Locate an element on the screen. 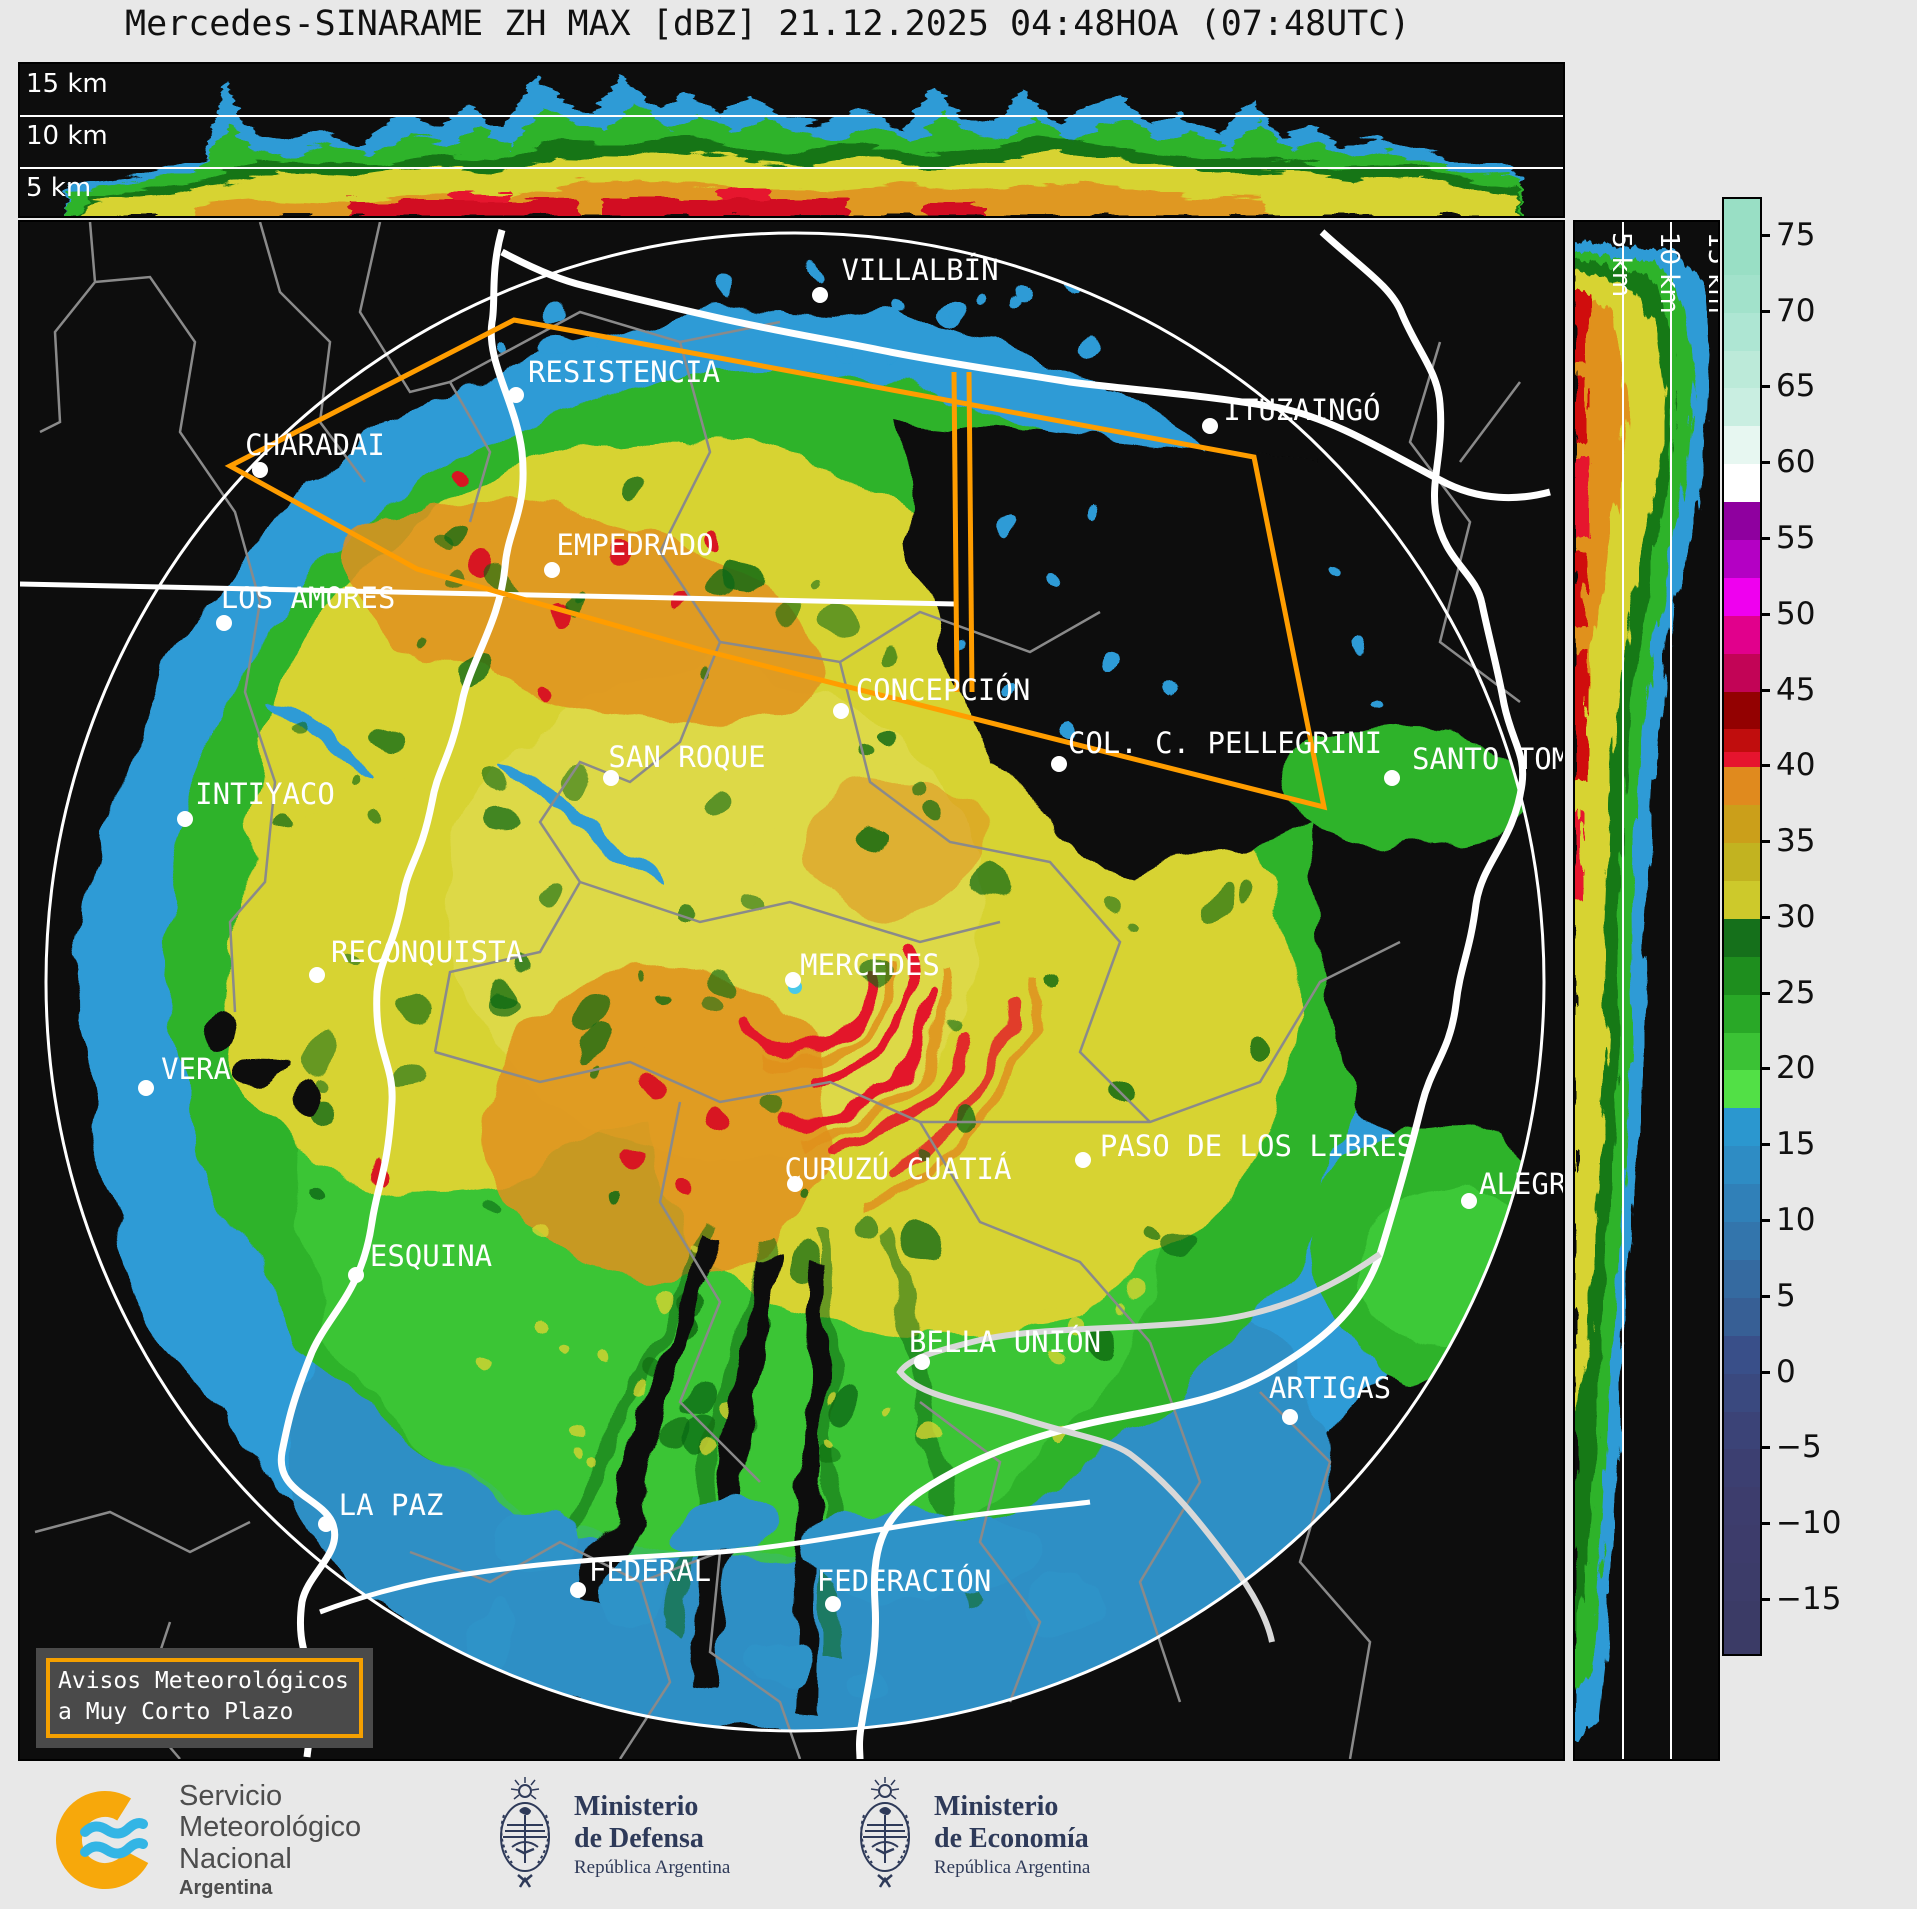 This screenshot has width=1917, height=1909. river-cuareim is located at coordinates (1139, 1447).